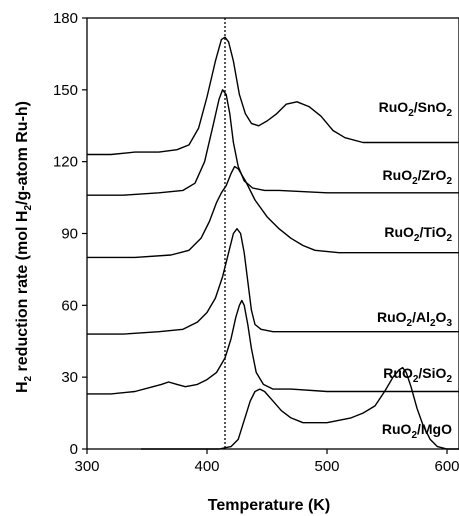 The image size is (459, 516). What do you see at coordinates (418, 234) in the screenshot?
I see `series-label: RuO2/TiO2` at bounding box center [418, 234].